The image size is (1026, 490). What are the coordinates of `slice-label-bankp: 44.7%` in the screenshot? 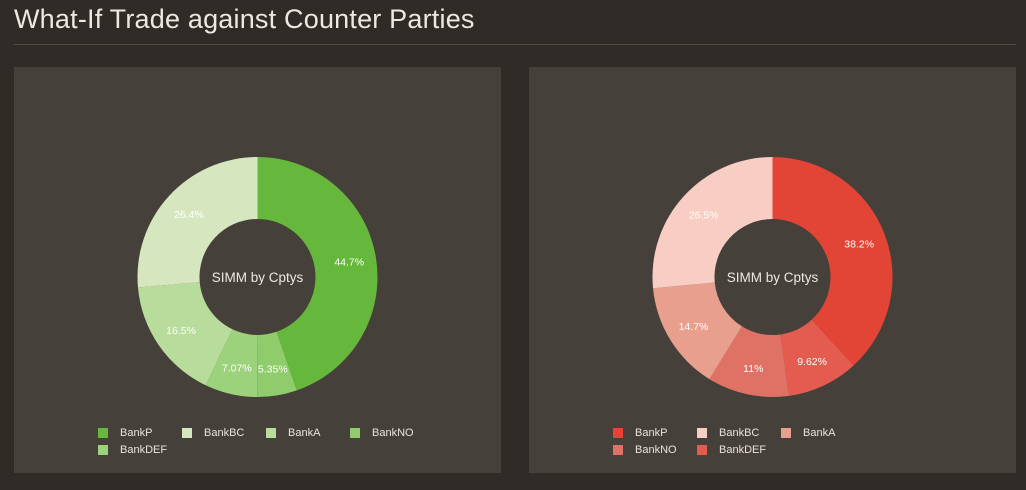 It's located at (349, 263).